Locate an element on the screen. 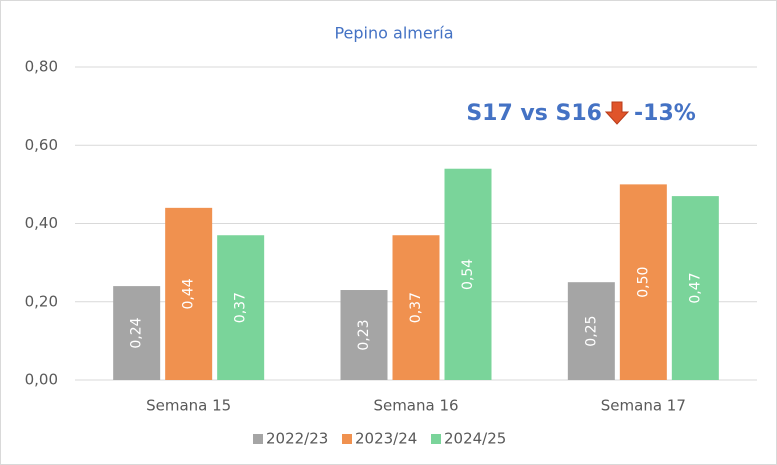  y-tick-label: 0,40 is located at coordinates (41, 223).